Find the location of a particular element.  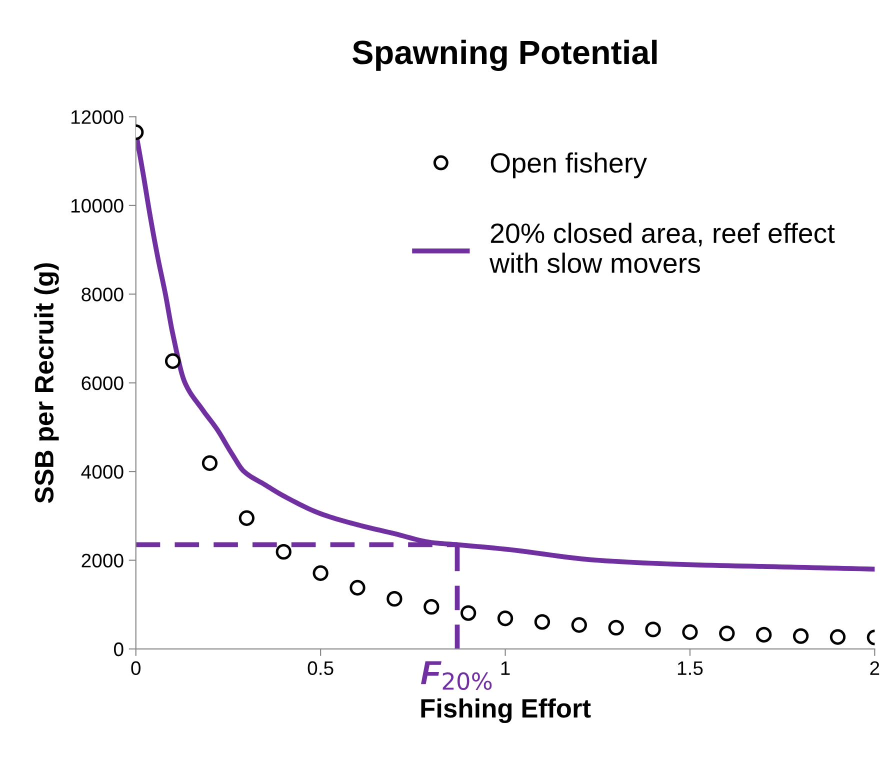

y-tick-label: 6000 is located at coordinates (103, 383).